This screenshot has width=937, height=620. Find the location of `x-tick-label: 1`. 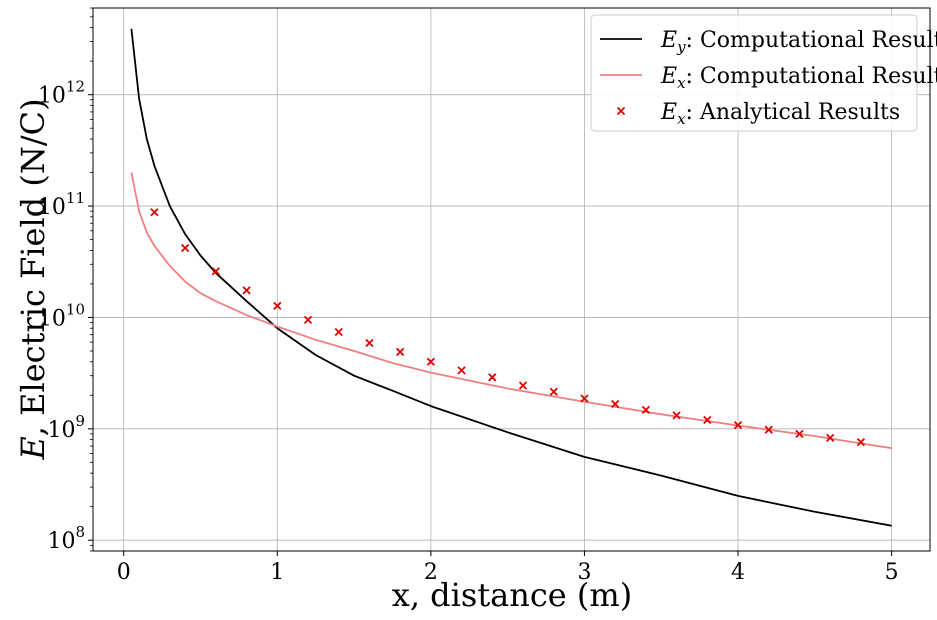

x-tick-label: 1 is located at coordinates (277, 572).